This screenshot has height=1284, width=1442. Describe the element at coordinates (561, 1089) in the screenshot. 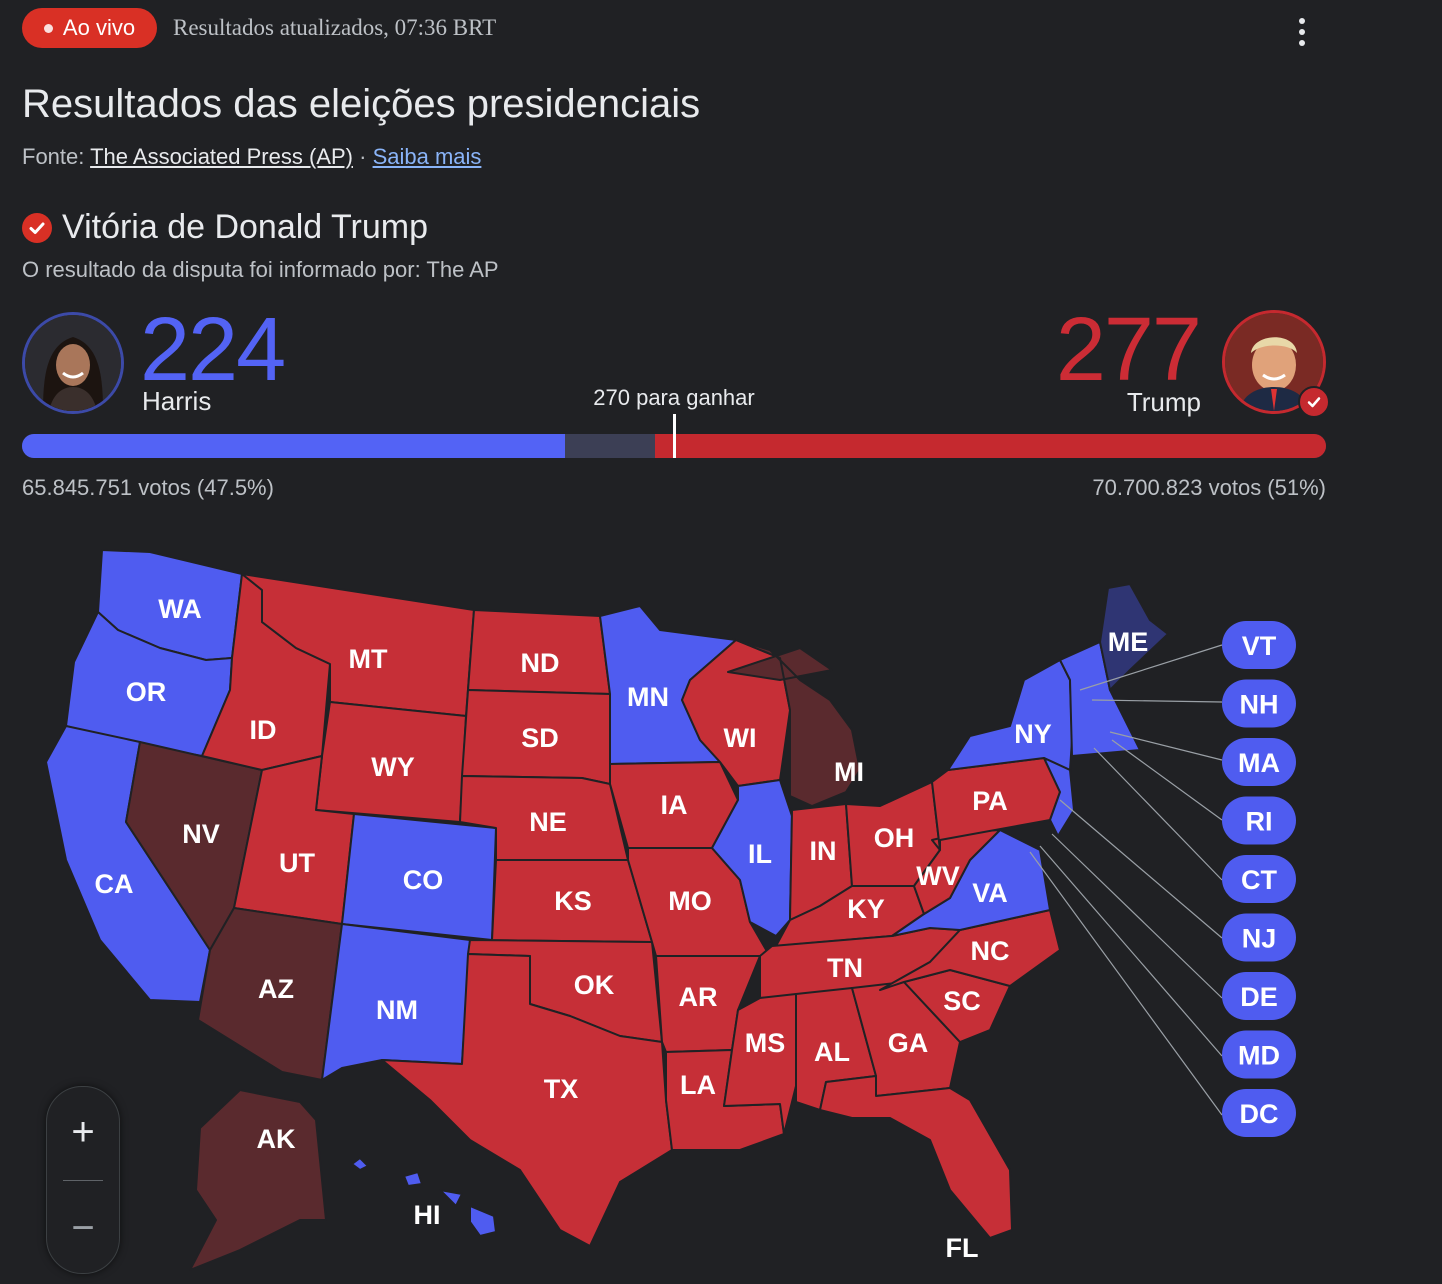

I see `state-label-TX: TX` at that location.